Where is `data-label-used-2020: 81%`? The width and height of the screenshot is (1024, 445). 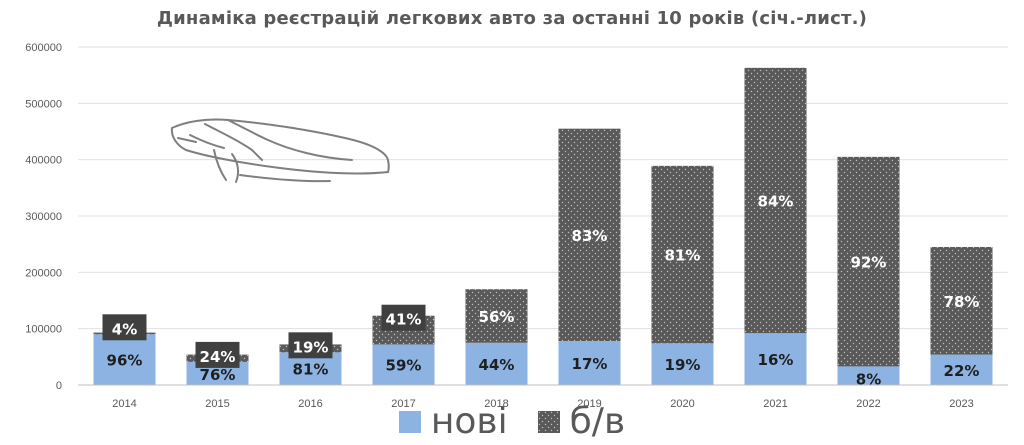
data-label-used-2020: 81% is located at coordinates (683, 256).